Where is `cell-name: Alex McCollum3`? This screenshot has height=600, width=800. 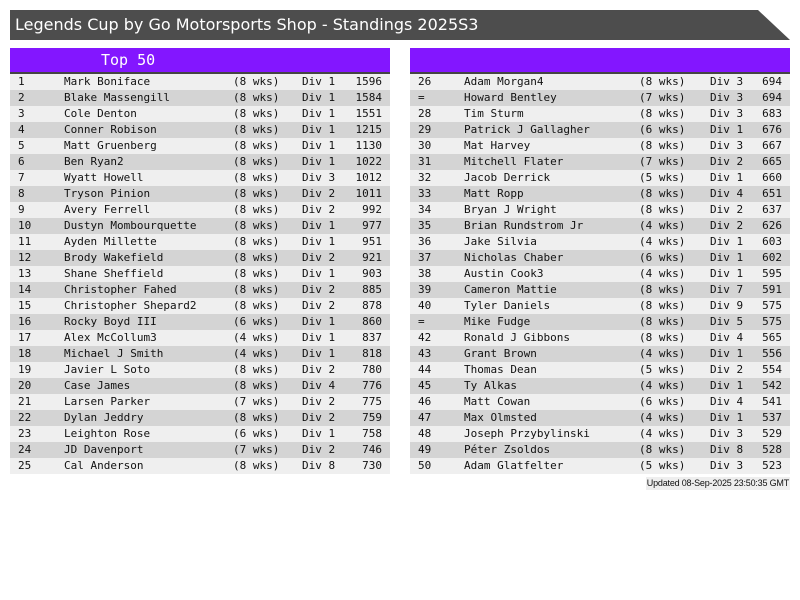
cell-name: Alex McCollum3 is located at coordinates (110, 337).